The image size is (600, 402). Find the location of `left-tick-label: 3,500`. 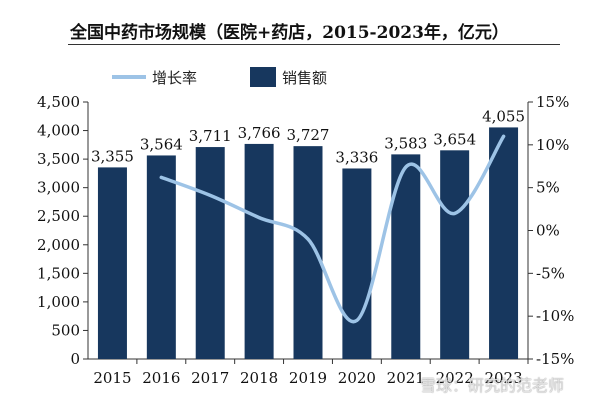

left-tick-label: 3,500 is located at coordinates (58, 159).